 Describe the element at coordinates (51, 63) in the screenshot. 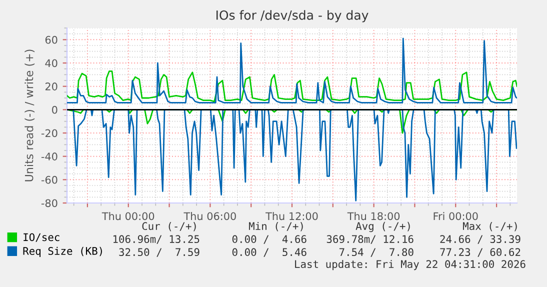

I see `y-tick-label: 40` at that location.